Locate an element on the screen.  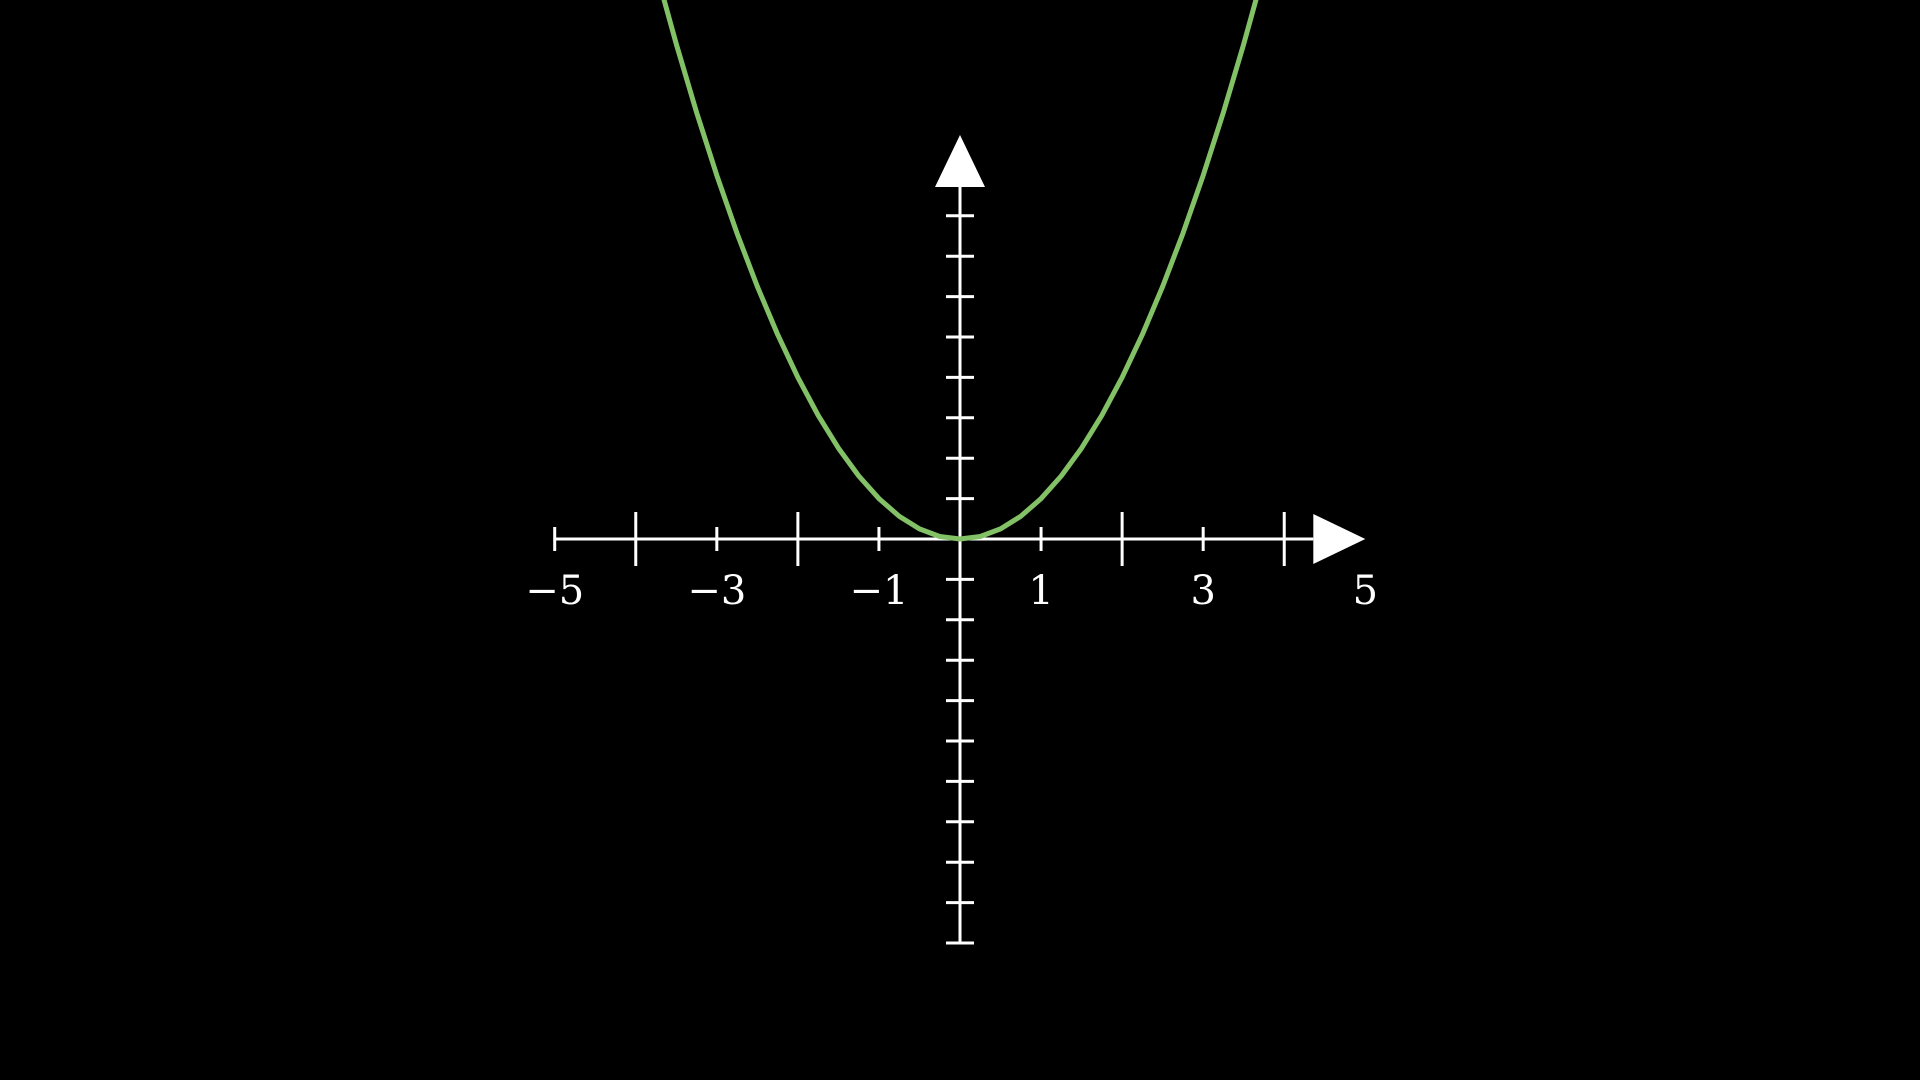
x-tick-label: −1 is located at coordinates (878, 591).